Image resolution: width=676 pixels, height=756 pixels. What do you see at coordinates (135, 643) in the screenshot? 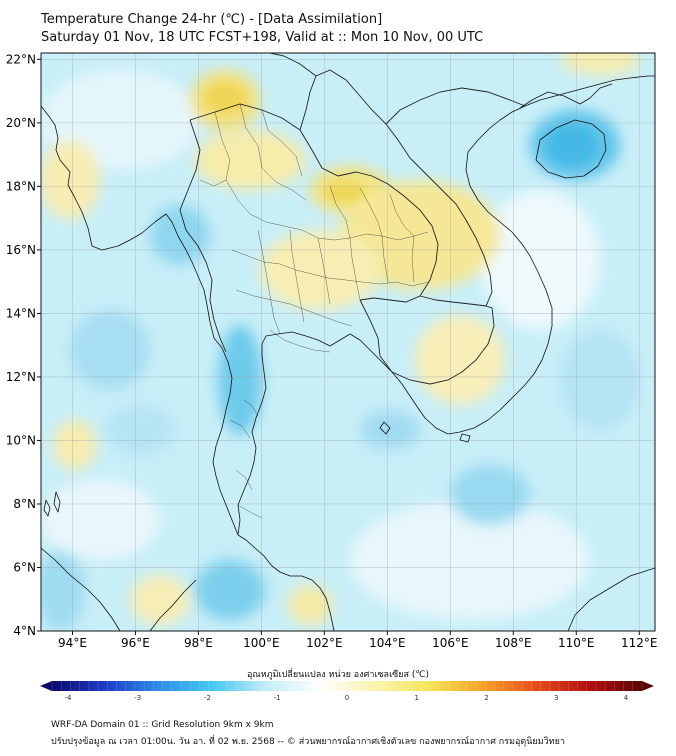
I see `lon-label: 96°E` at bounding box center [135, 643].